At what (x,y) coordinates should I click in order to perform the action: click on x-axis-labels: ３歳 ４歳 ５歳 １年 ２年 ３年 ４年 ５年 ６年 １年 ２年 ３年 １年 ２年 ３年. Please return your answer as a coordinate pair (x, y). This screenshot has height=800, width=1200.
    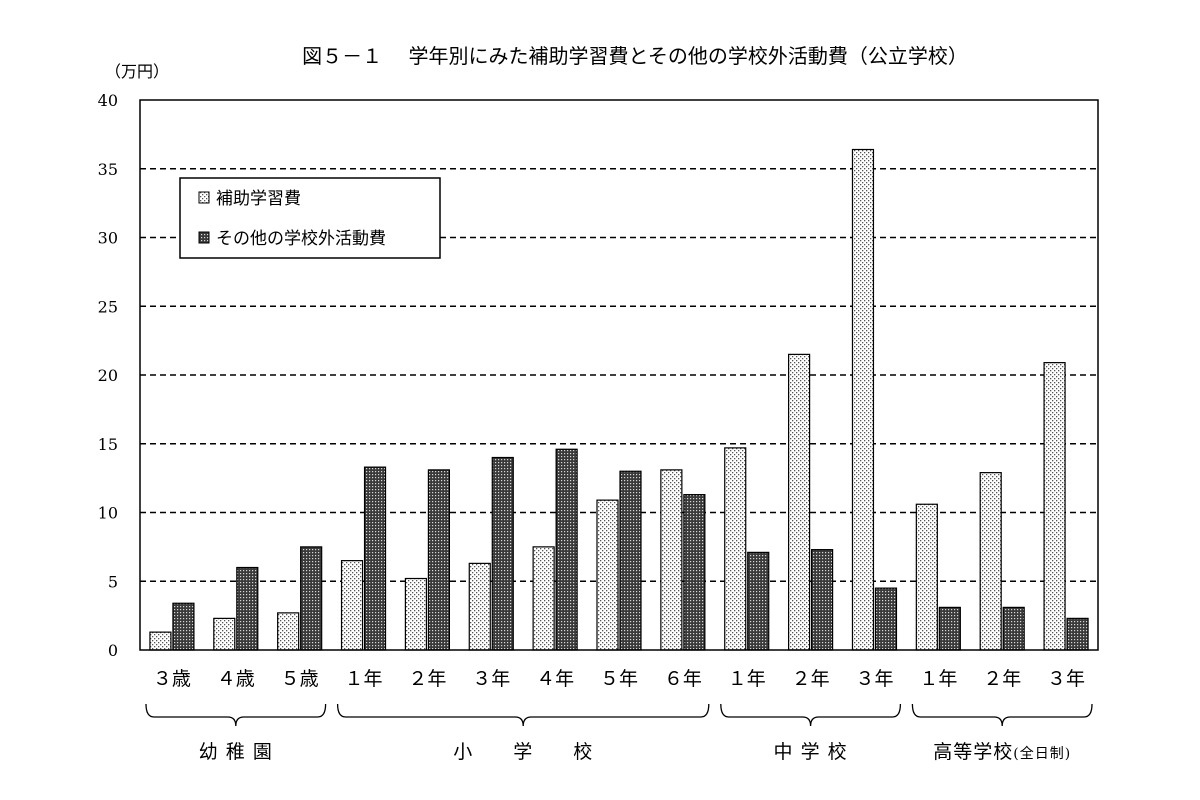
    Looking at the image, I should click on (619, 679).